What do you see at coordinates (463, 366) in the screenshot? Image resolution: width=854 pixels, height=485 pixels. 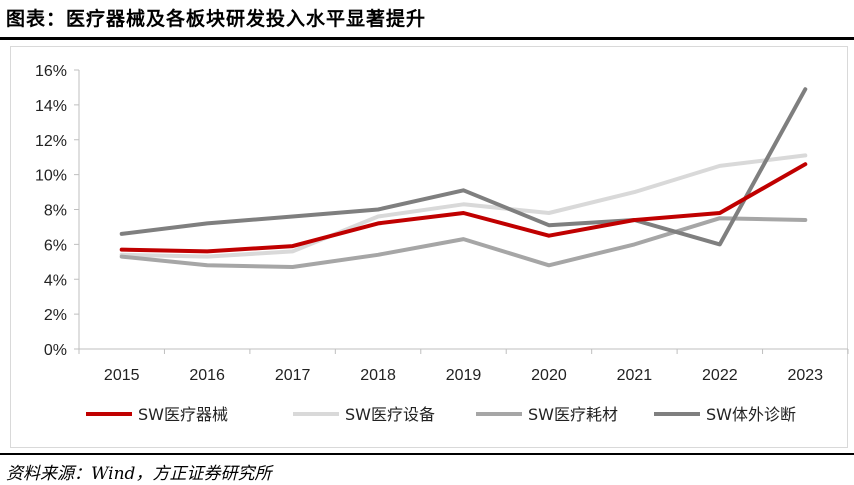 I see `x-axis: 2015 2016 2017 2018 2019 2020 2021 2022 2023` at bounding box center [463, 366].